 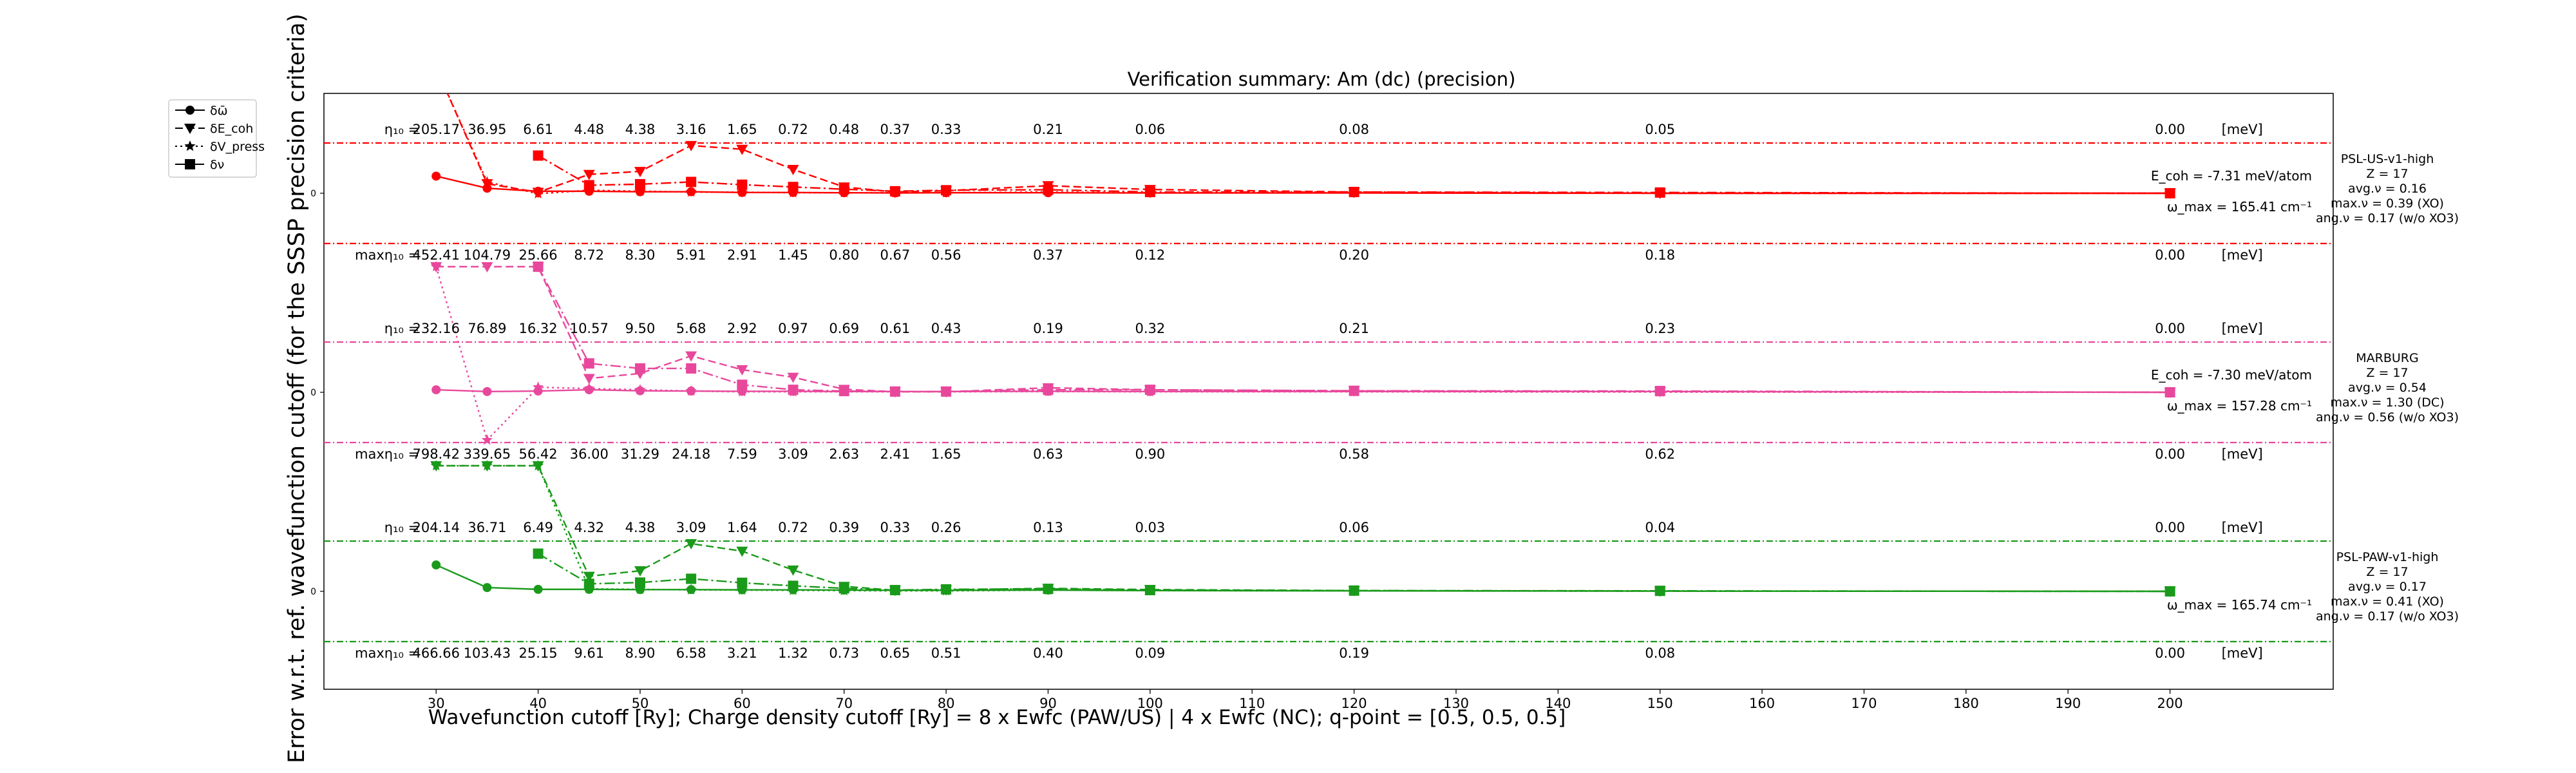 I want to click on ecoh-annotation: E_coh = -7.31 meV/atom, so click(x=2231, y=176).